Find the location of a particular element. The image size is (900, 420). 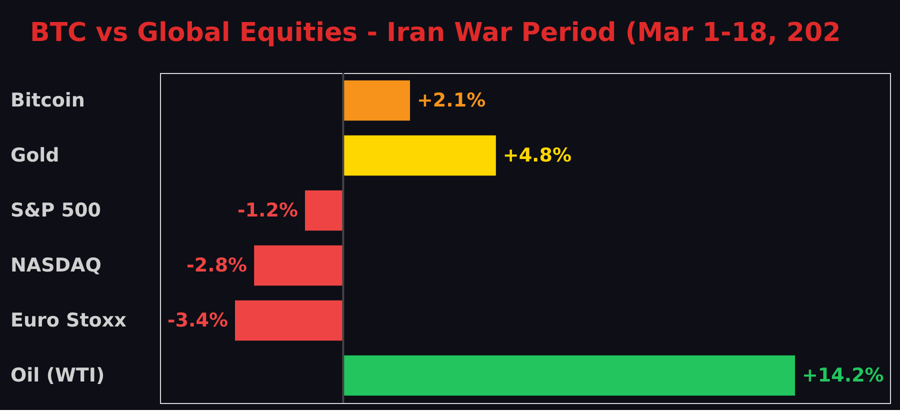

y-tick-label: Bitcoin is located at coordinates (47, 101).